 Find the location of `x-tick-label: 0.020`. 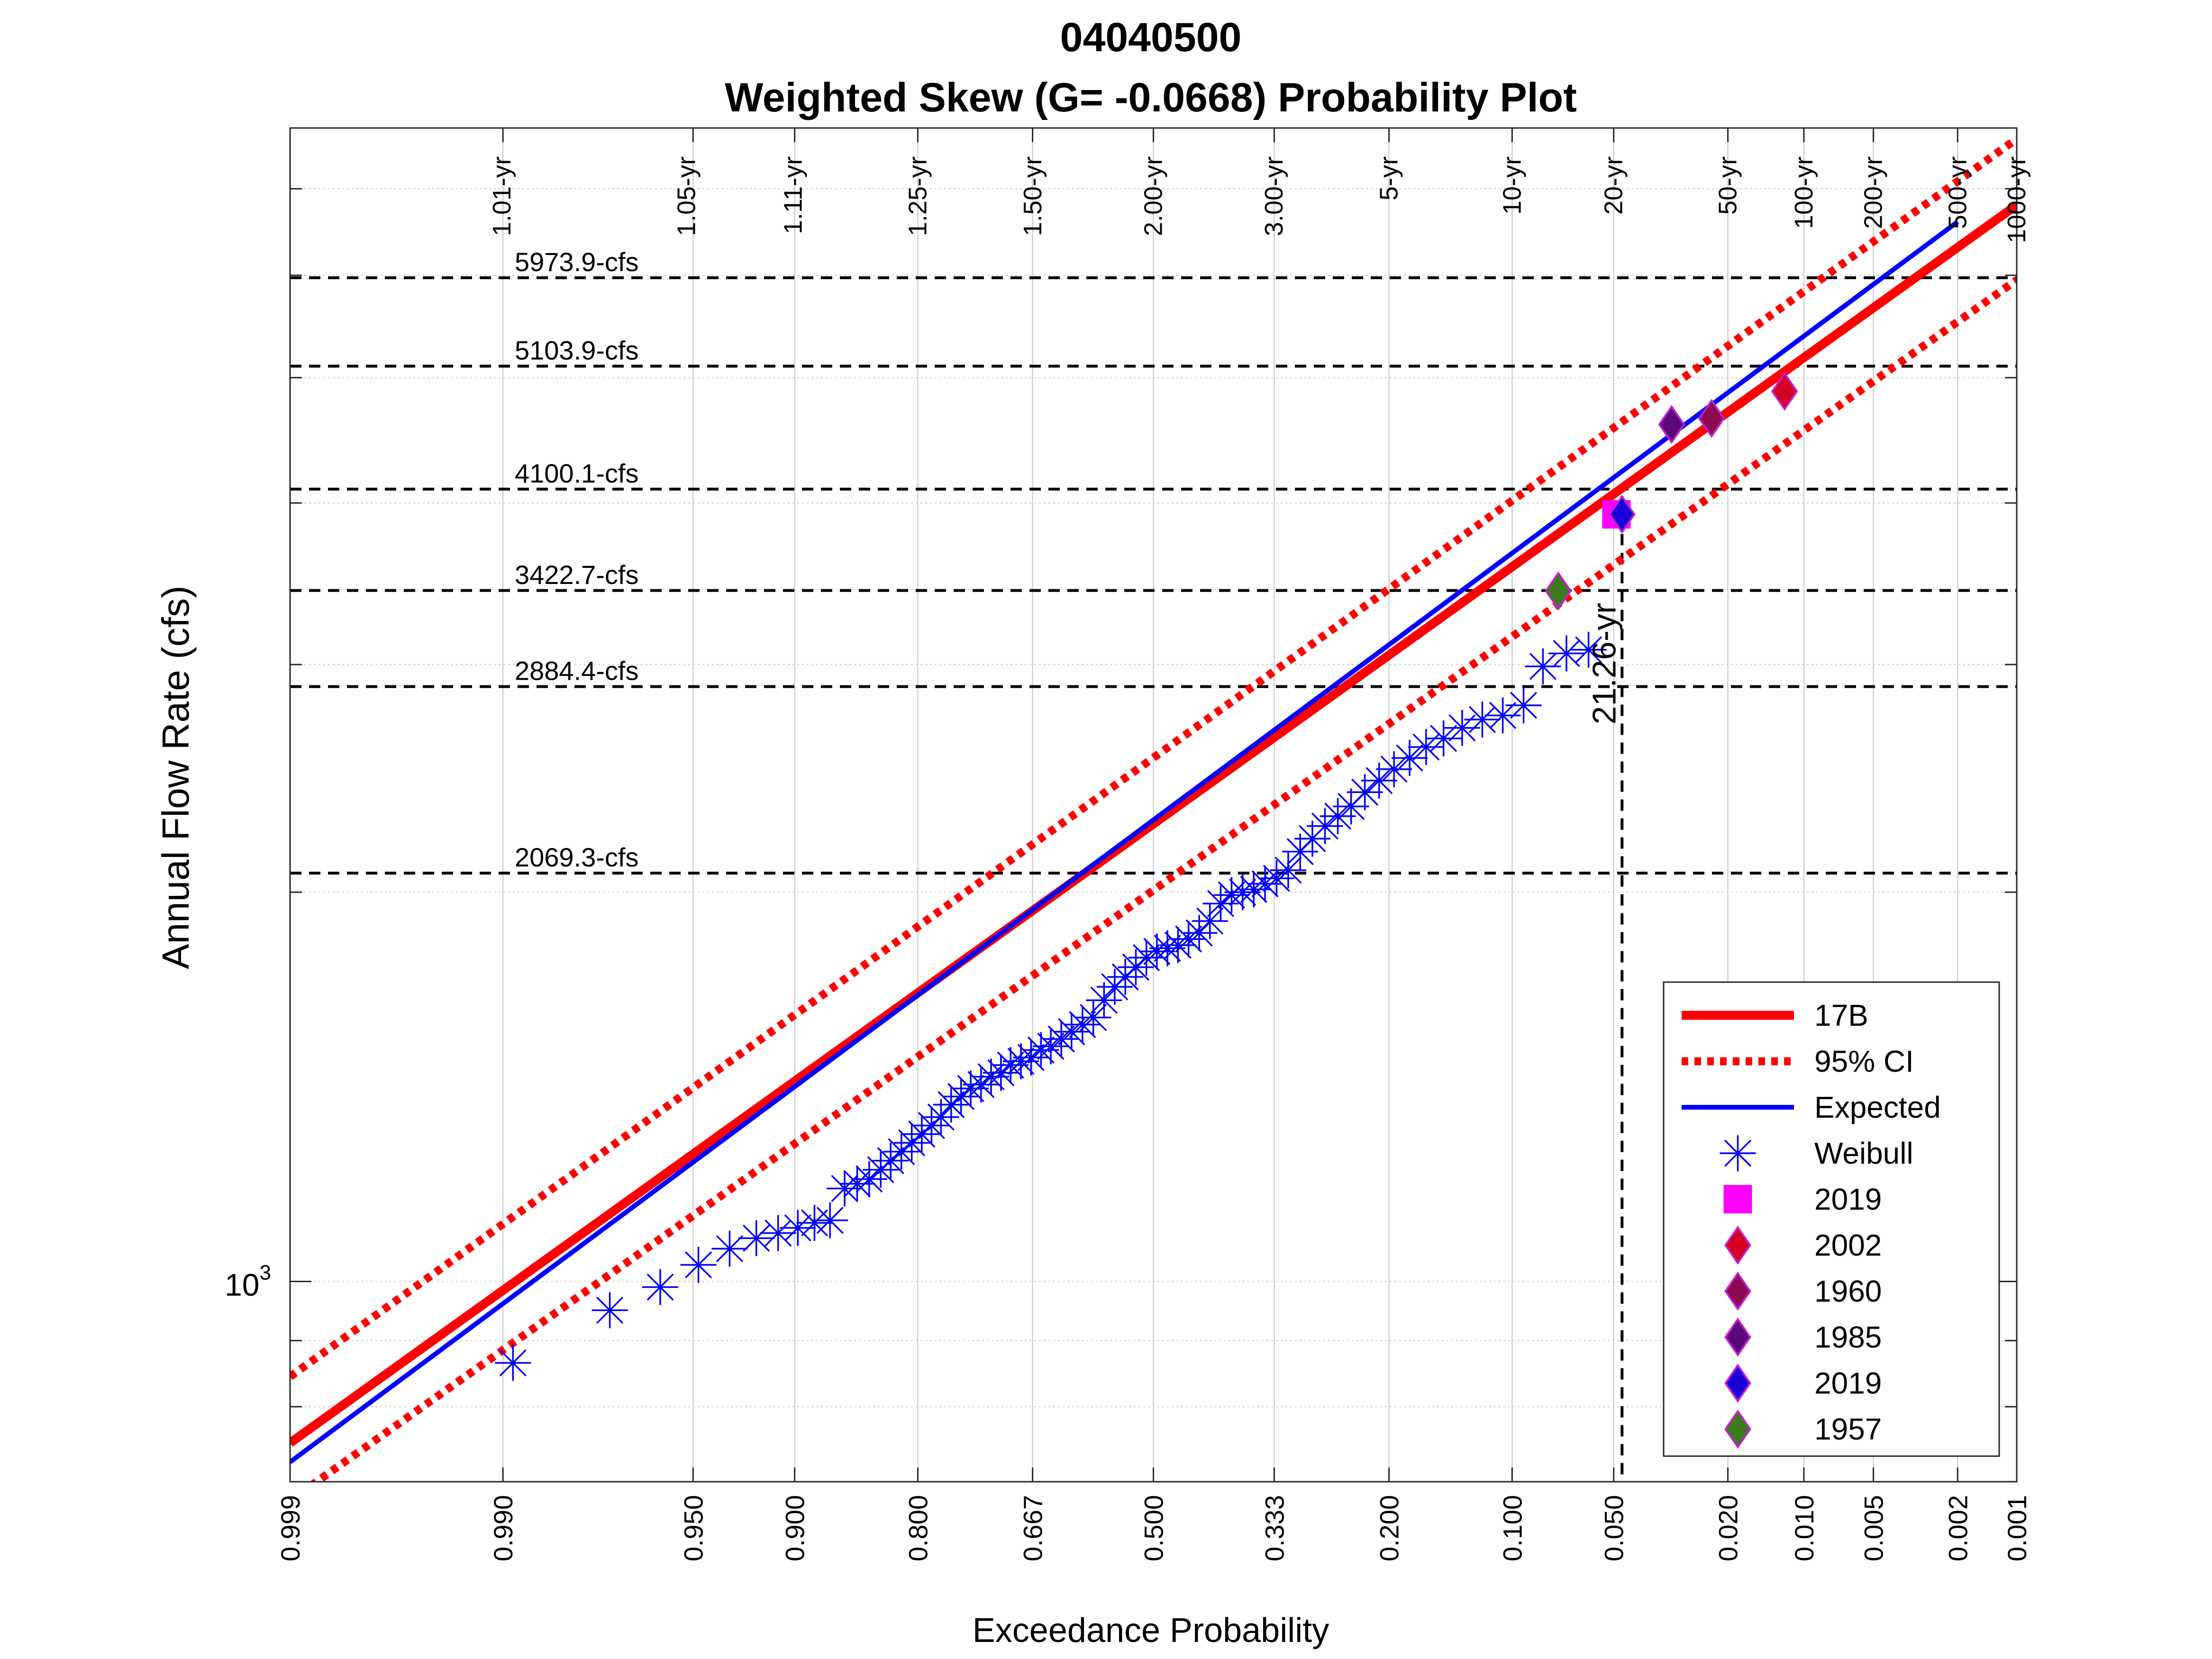

x-tick-label: 0.020 is located at coordinates (1728, 1528).